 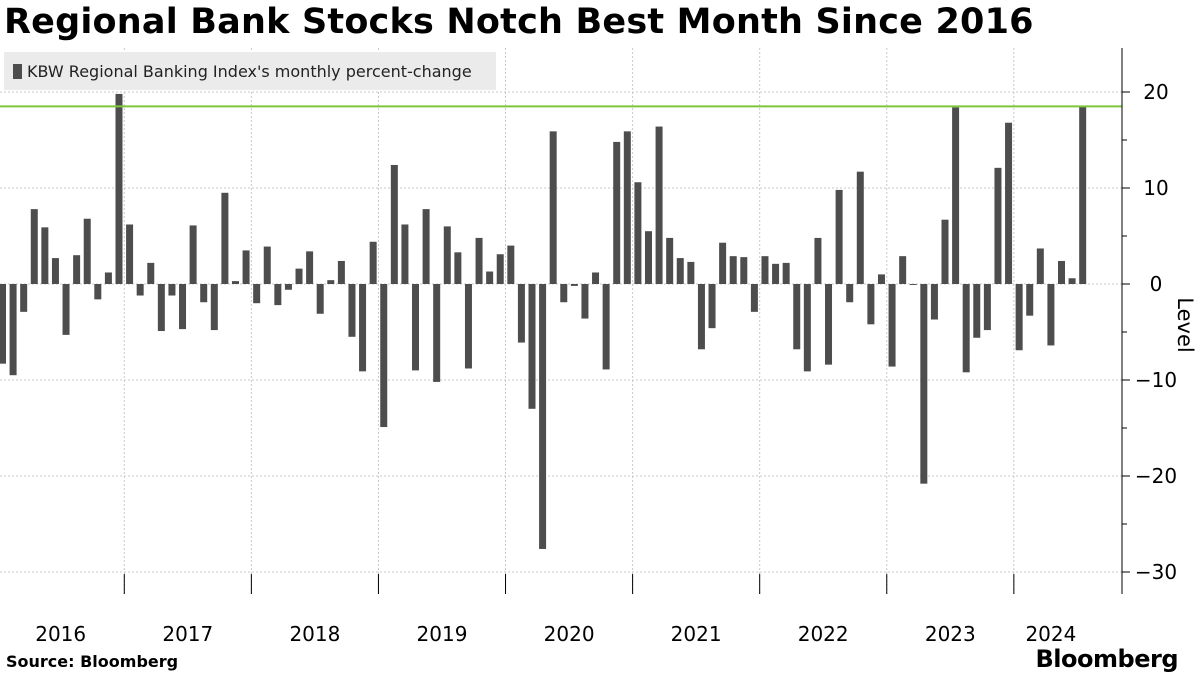 I want to click on x-tick-label: 2024, so click(x=1050, y=634).